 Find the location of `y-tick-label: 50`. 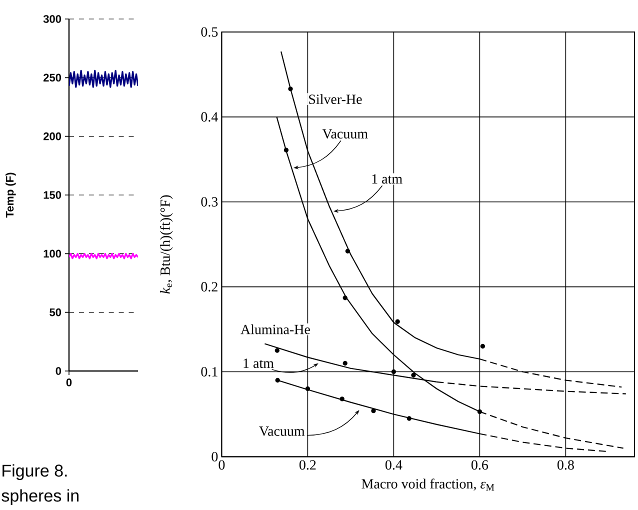

y-tick-label: 50 is located at coordinates (56, 312).